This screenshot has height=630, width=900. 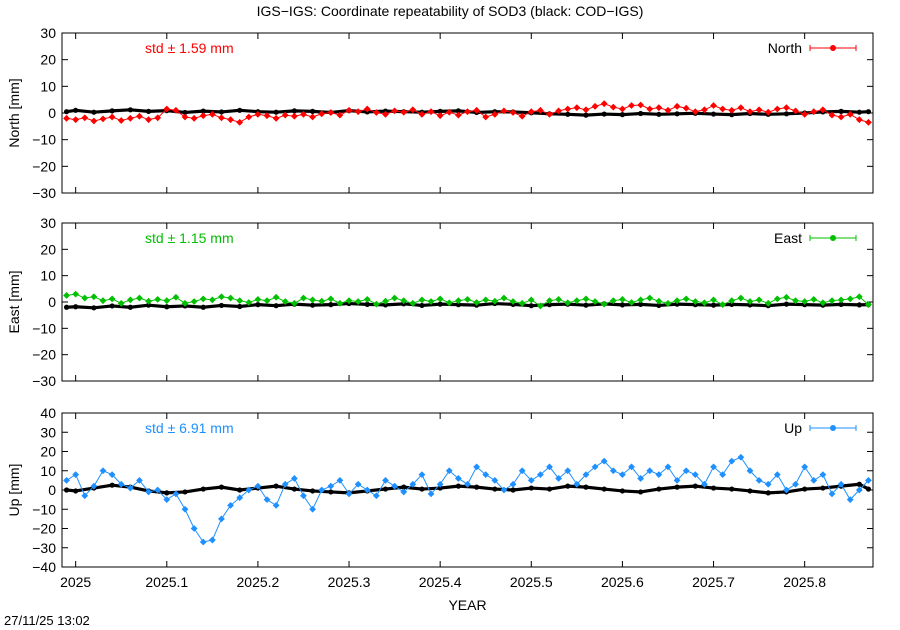 What do you see at coordinates (44, 509) in the screenshot?
I see `y-tick-label: −10` at bounding box center [44, 509].